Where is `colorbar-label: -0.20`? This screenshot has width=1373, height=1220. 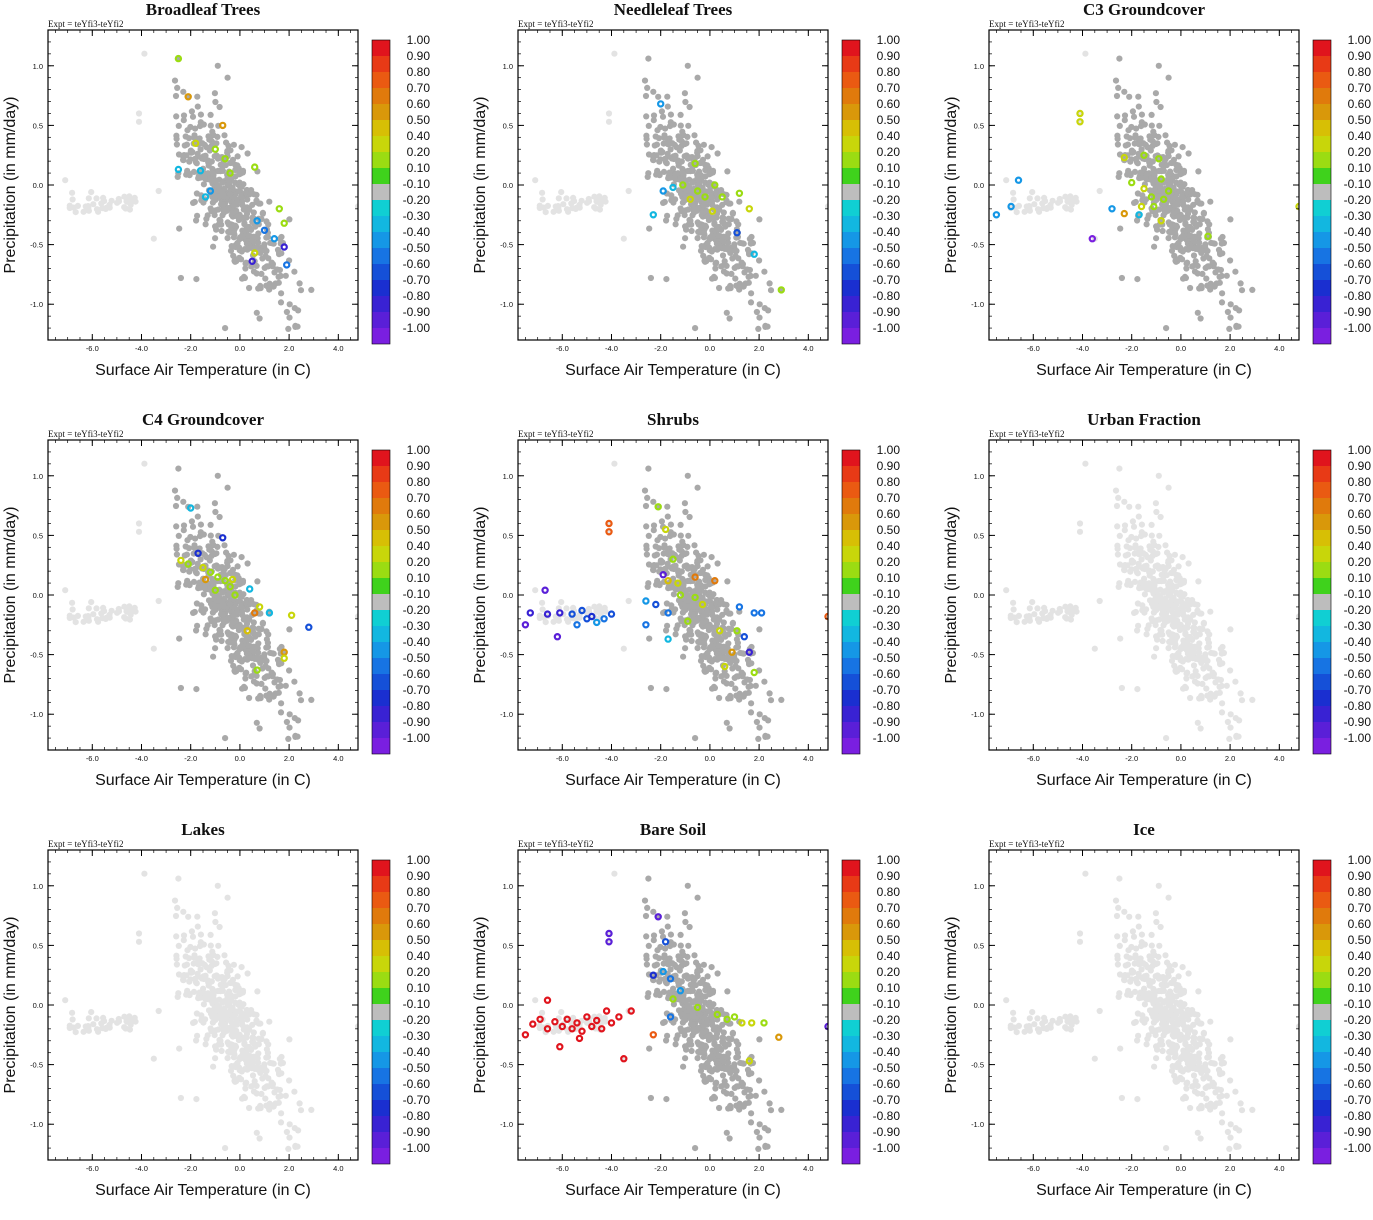 colorbar-label: -0.20 is located at coordinates (417, 200).